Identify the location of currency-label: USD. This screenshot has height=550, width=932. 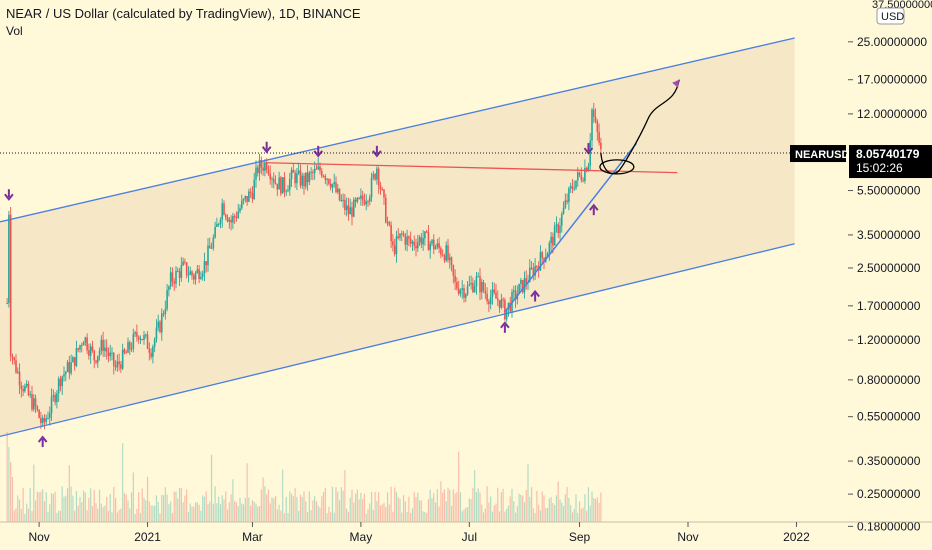
(892, 17).